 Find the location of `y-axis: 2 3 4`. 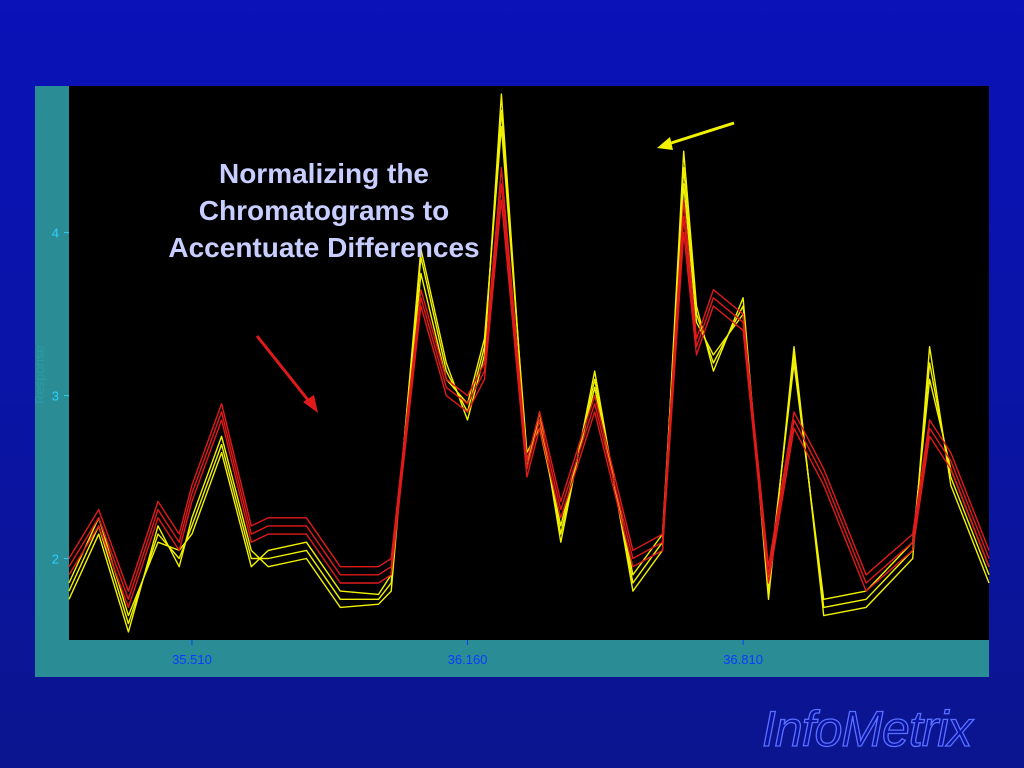

y-axis: 2 3 4 is located at coordinates (60, 396).